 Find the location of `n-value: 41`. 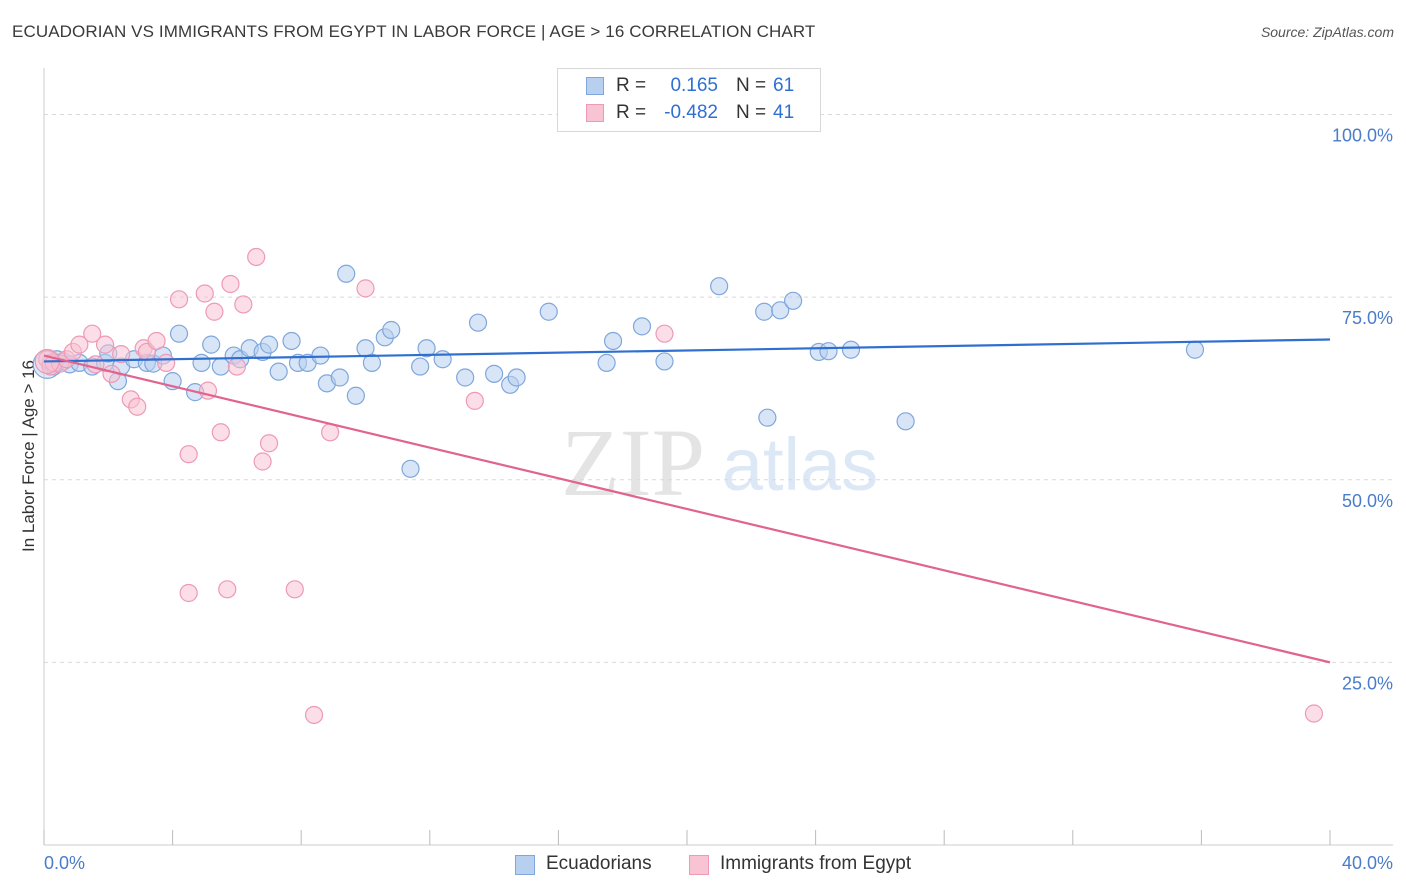

n-value: 41 is located at coordinates (784, 112).